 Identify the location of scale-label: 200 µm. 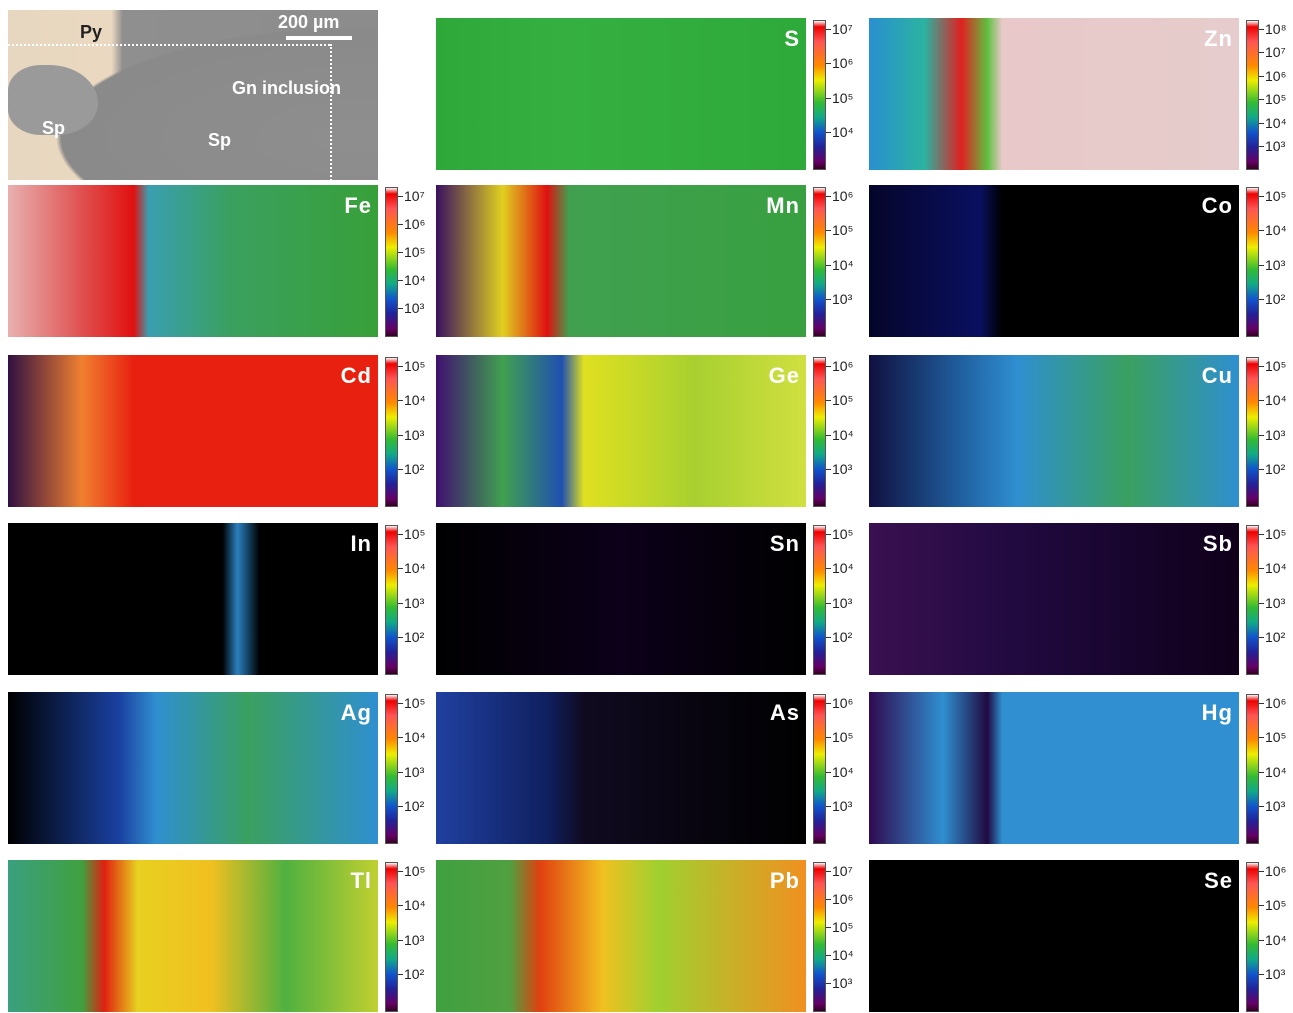
(309, 22).